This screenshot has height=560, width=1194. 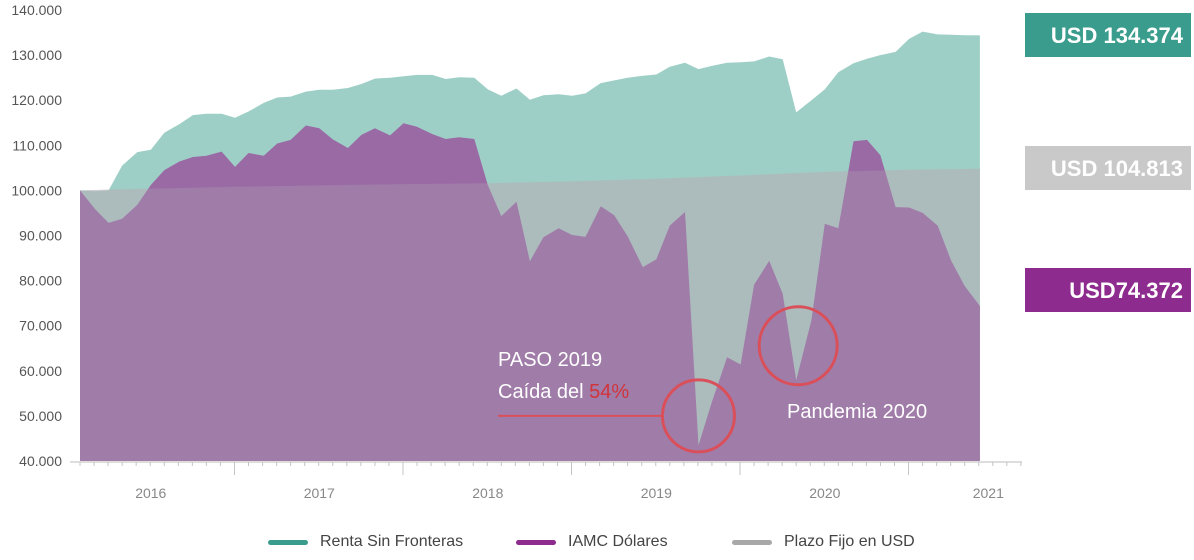 I want to click on legend-item-plazo: Plazo Fijo en USD, so click(x=823, y=542).